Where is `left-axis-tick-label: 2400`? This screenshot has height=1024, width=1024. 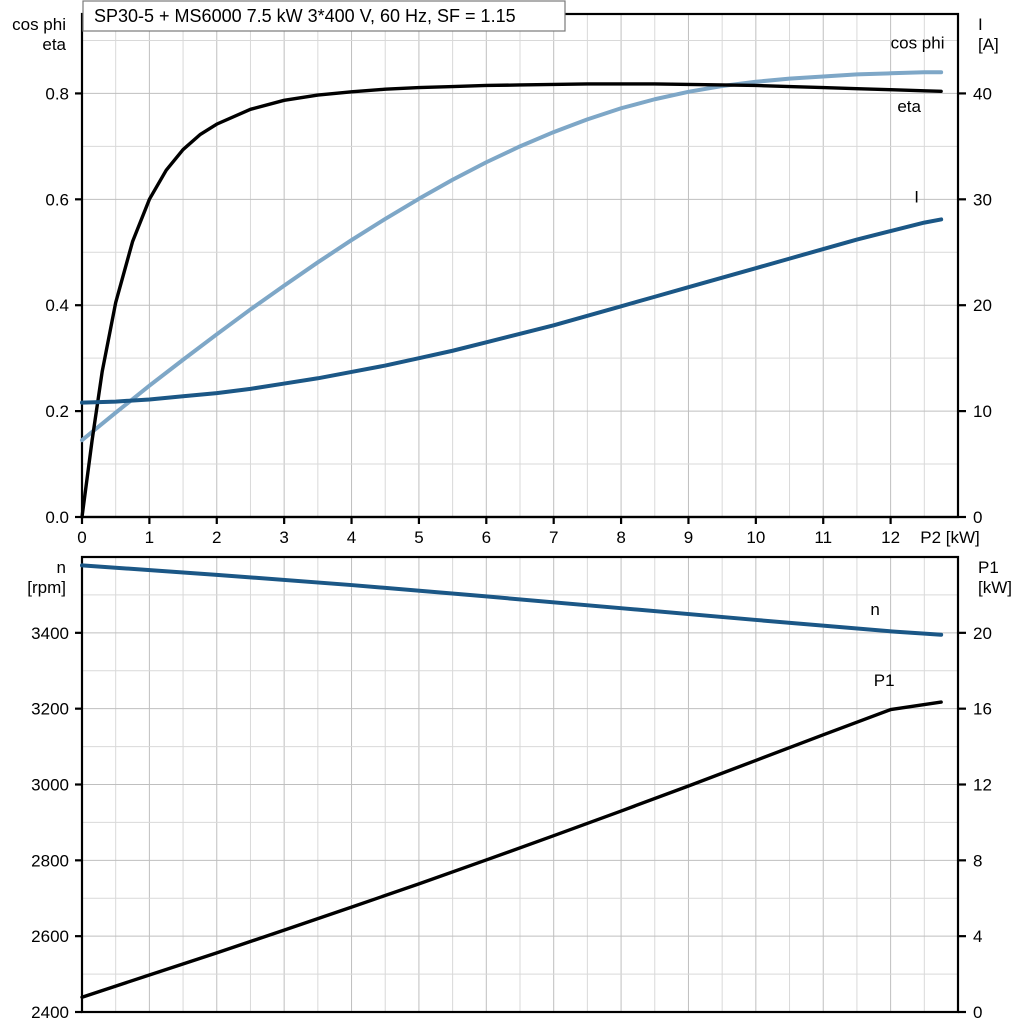 left-axis-tick-label: 2400 is located at coordinates (50, 1012).